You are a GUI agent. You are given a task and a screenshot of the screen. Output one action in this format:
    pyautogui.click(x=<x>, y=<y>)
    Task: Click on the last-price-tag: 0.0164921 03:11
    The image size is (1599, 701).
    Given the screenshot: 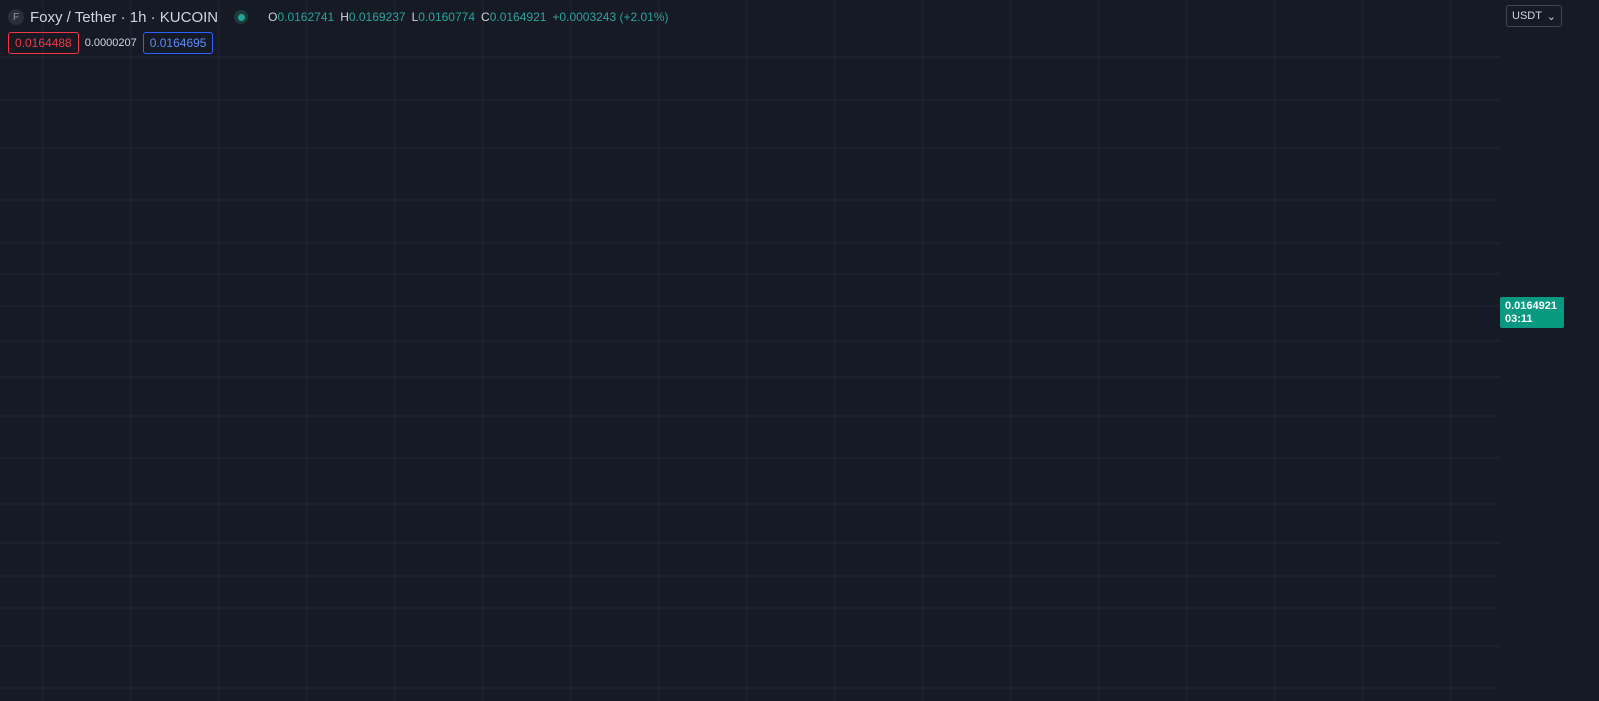 What is the action you would take?
    pyautogui.click(x=1532, y=312)
    